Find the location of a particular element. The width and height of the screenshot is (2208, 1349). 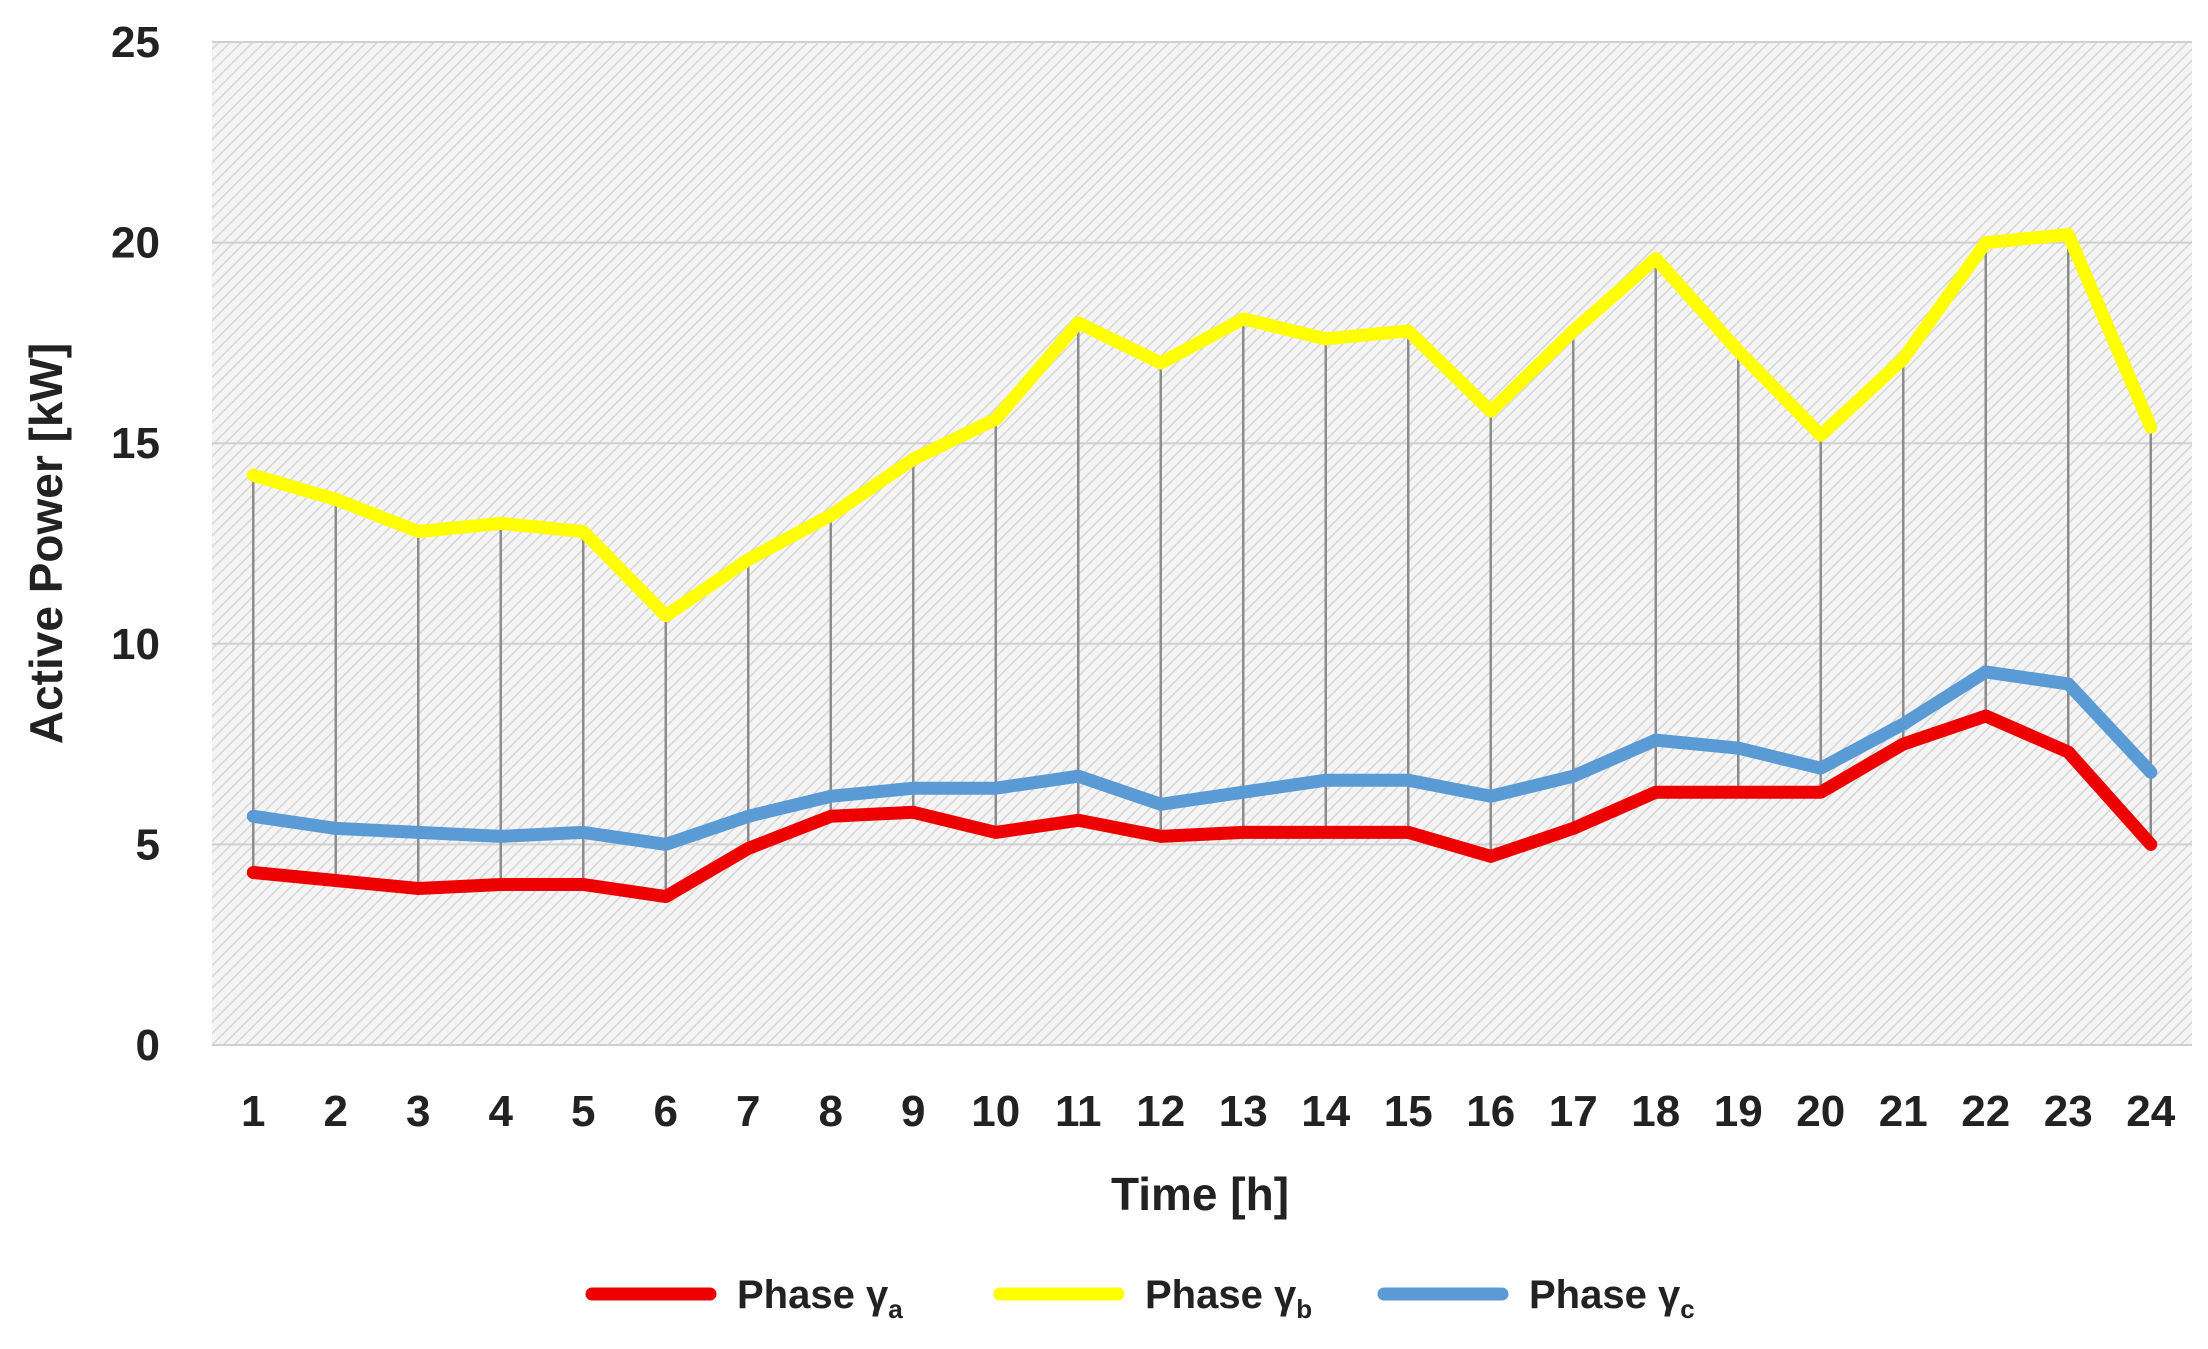

series-line-a is located at coordinates (1202, 806).